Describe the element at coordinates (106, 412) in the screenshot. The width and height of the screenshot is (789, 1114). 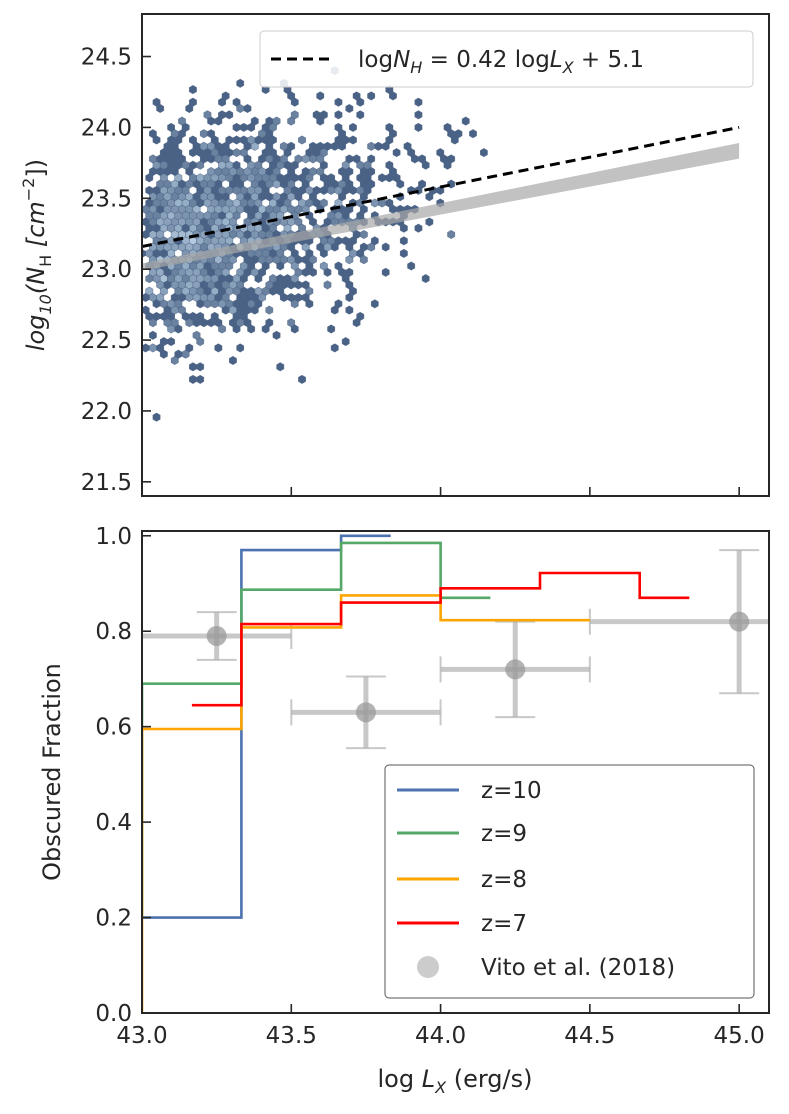
I see `top-y-tick-label: 22.0` at that location.